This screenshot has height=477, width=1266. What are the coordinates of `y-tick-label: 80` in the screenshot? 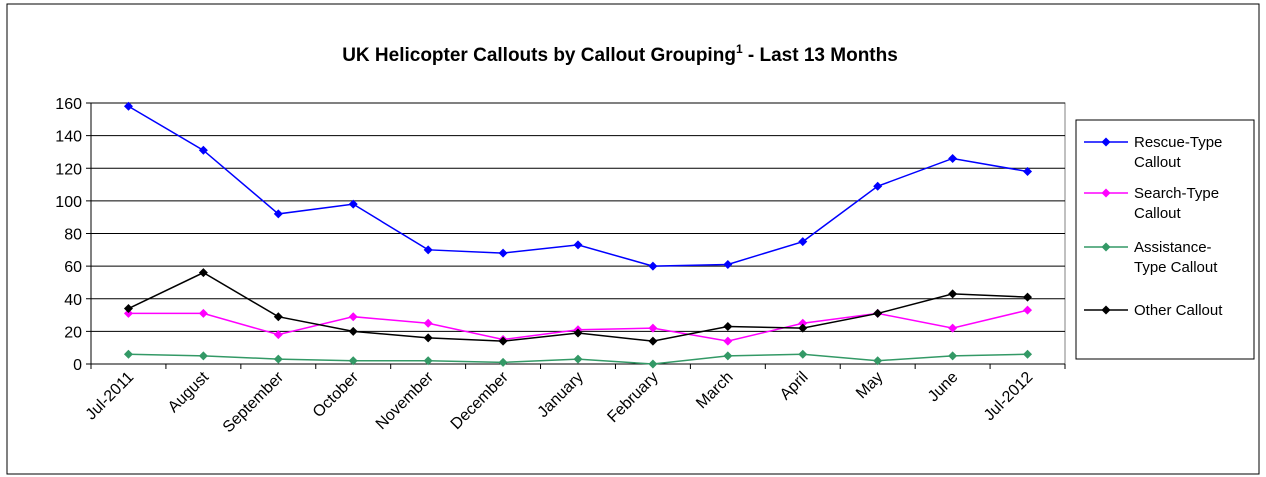 It's located at (73, 235).